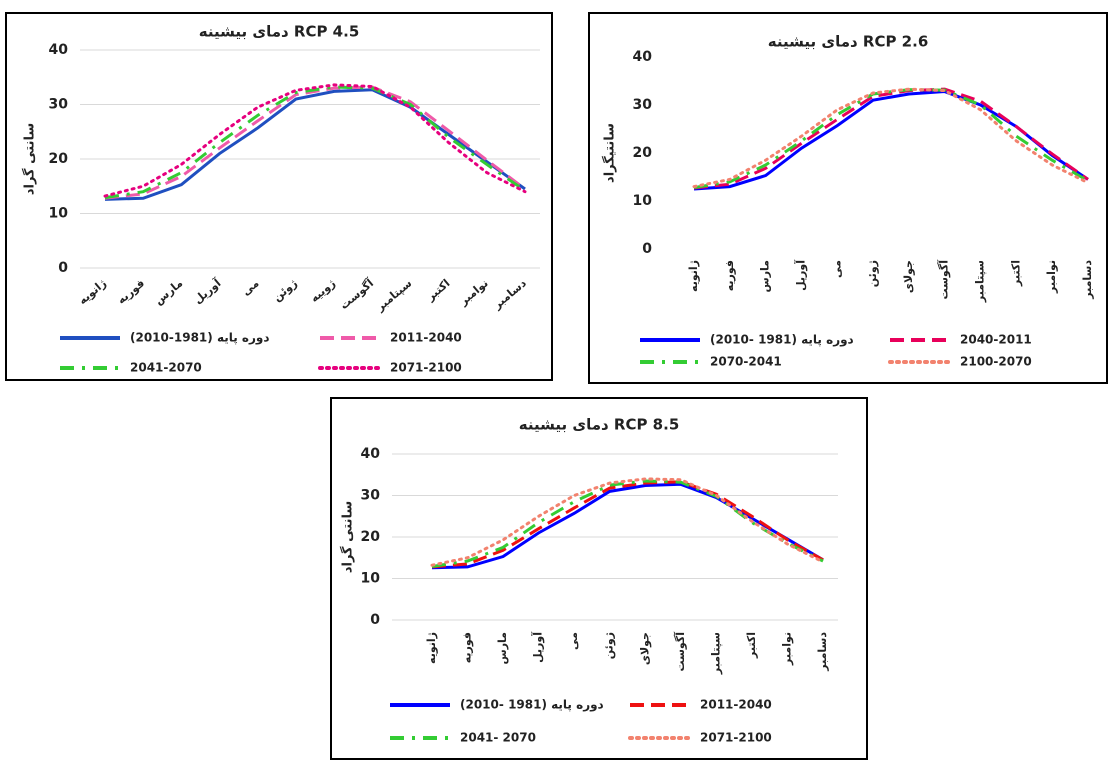  I want to click on y-axis-label: سانتیگراد, so click(610, 153).